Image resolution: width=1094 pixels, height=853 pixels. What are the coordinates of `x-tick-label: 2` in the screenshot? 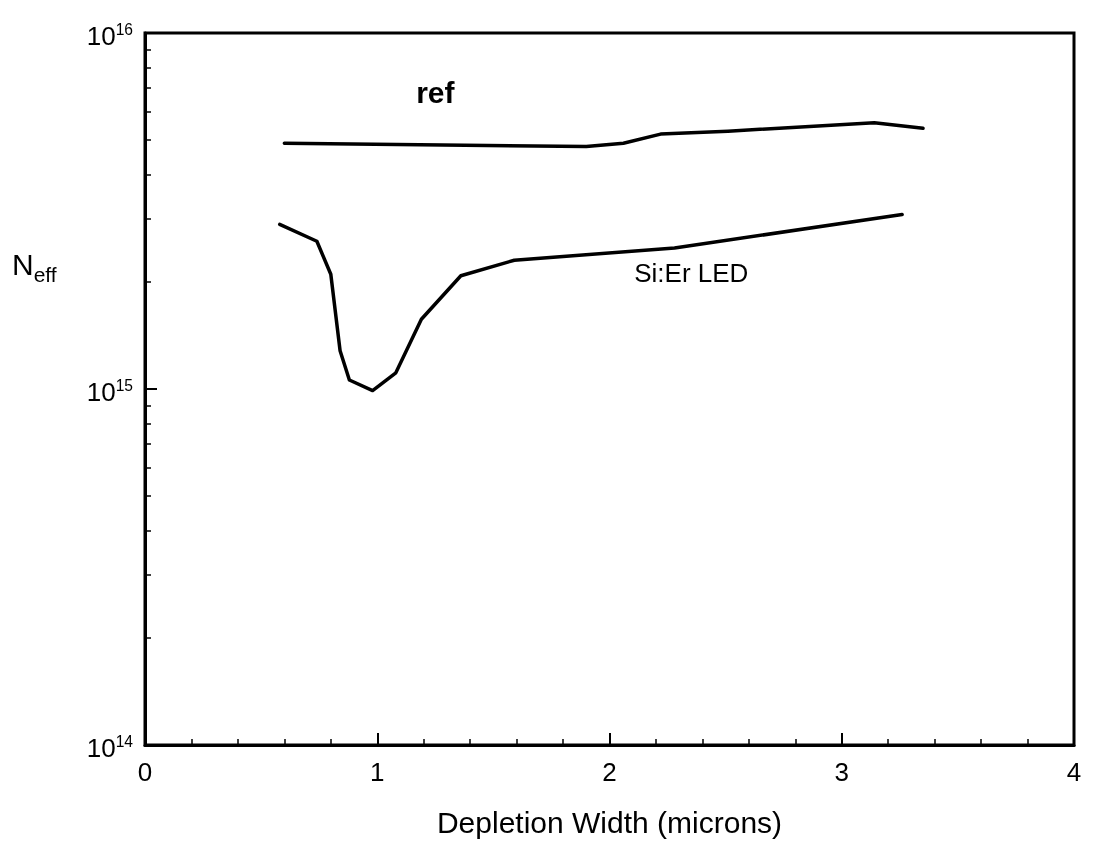 It's located at (609, 772).